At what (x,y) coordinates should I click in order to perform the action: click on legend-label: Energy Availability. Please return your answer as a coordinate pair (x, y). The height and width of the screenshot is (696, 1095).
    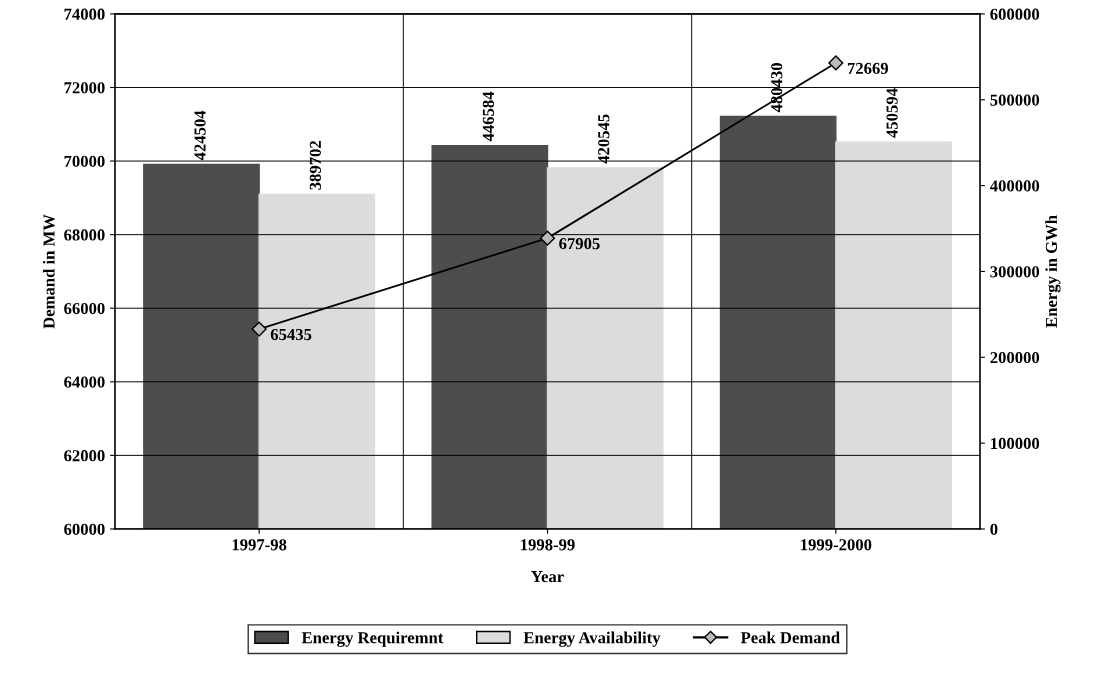
    Looking at the image, I should click on (592, 639).